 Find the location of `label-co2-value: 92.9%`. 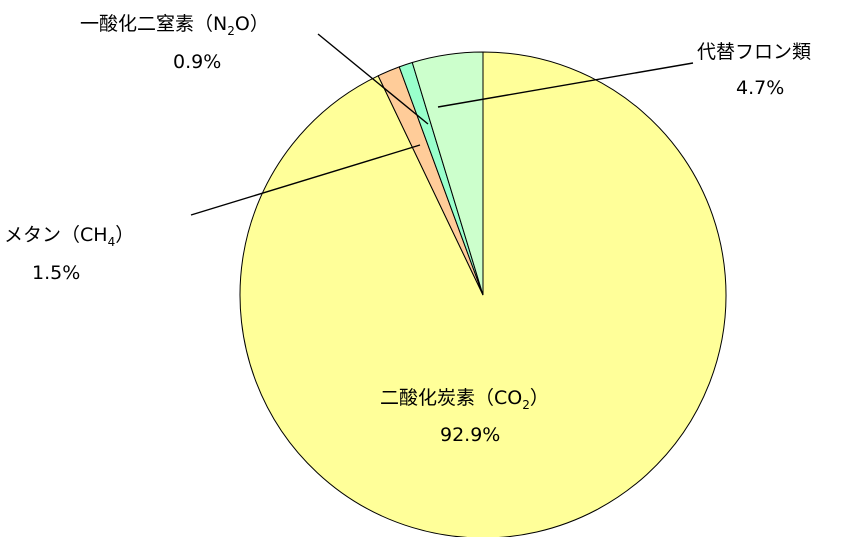

label-co2-value: 92.9% is located at coordinates (470, 435).